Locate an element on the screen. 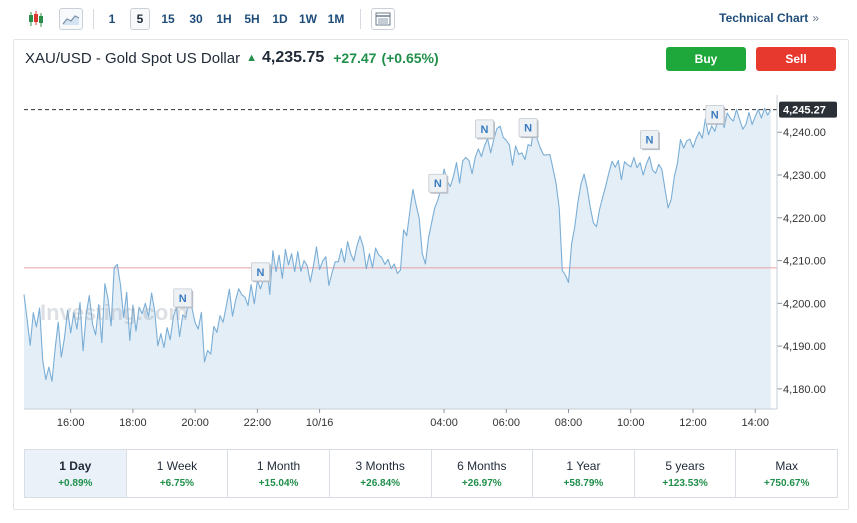 The height and width of the screenshot is (523, 857). current-price-tag is located at coordinates (808, 109).